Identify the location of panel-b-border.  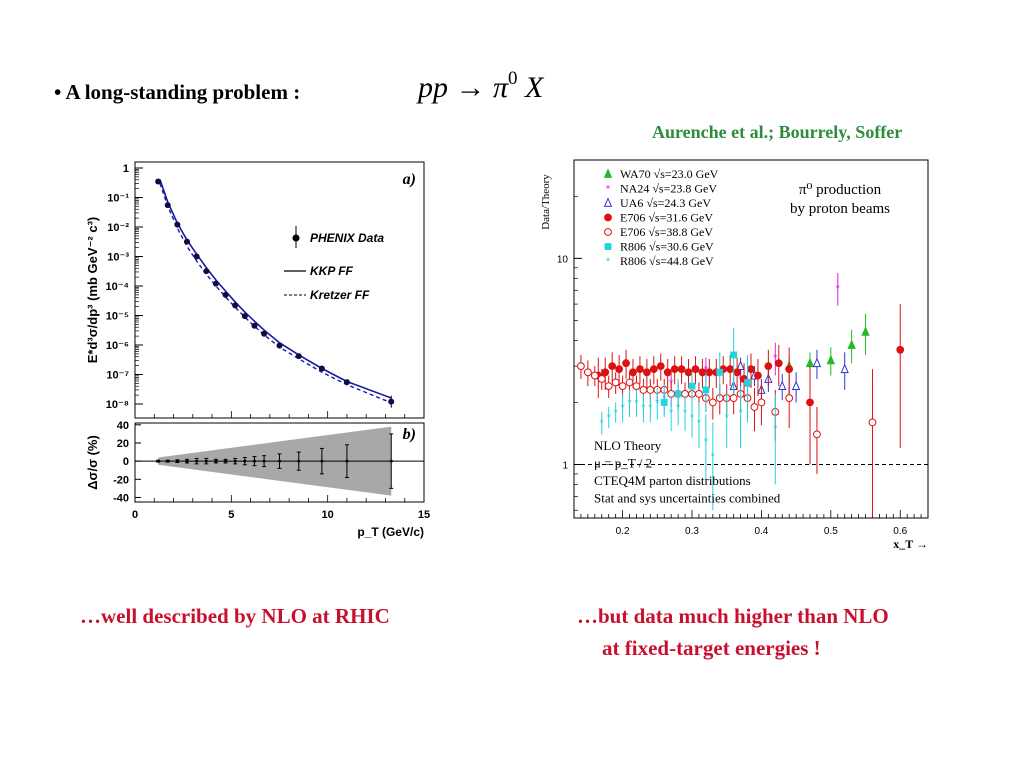
(279, 462).